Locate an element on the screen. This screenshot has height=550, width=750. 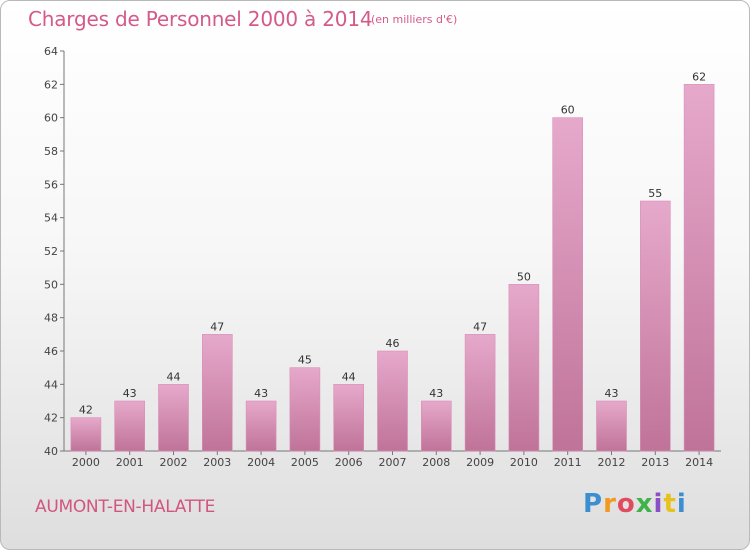
x-tick-label-2003: 2003 is located at coordinates (217, 462).